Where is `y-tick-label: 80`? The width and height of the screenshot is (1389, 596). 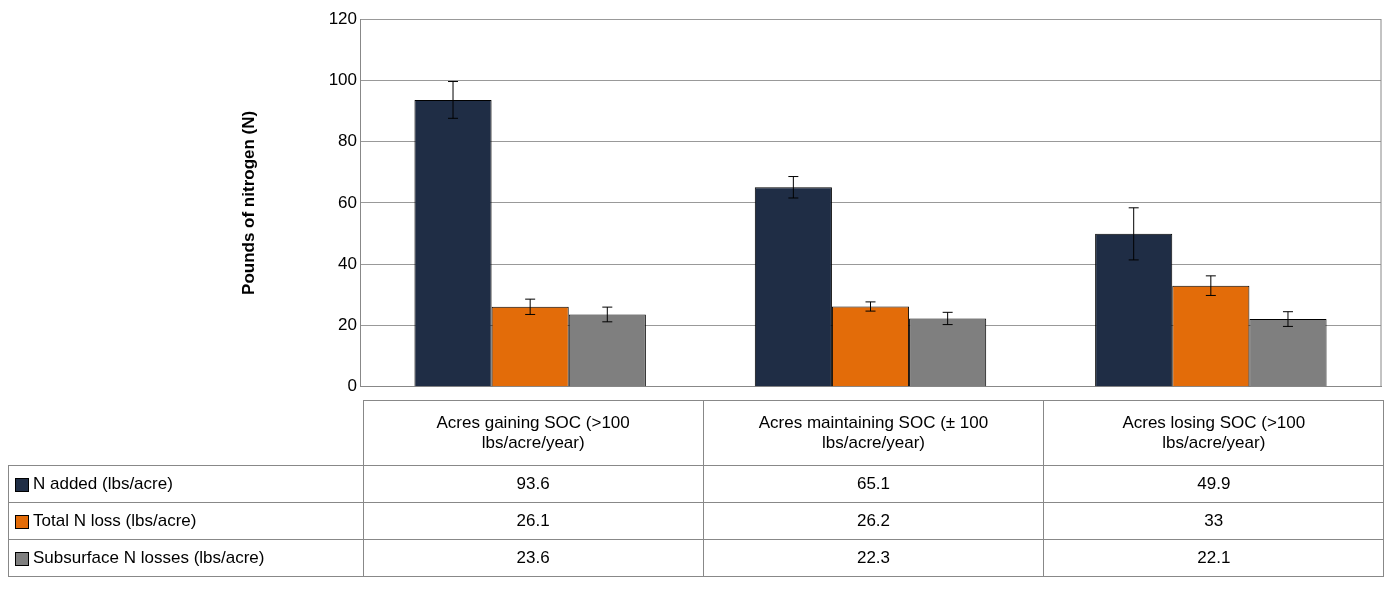 y-tick-label: 80 is located at coordinates (347, 141).